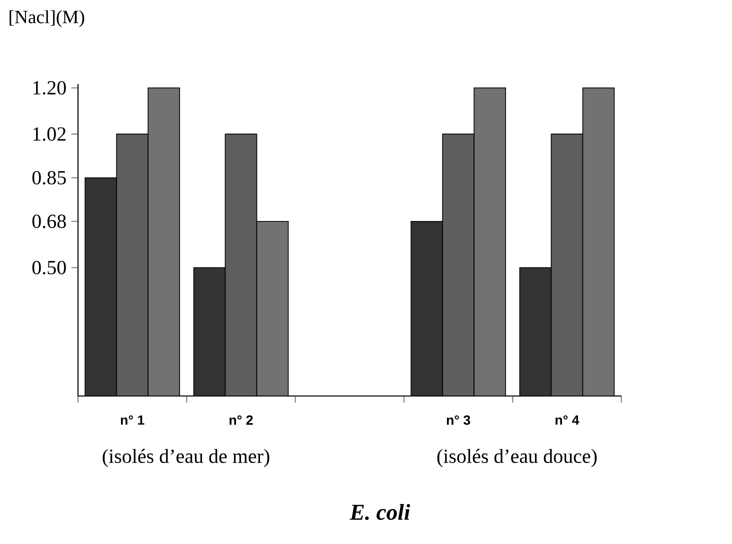 This screenshot has height=544, width=732. What do you see at coordinates (132, 420) in the screenshot?
I see `x-tick-label: n° 1` at bounding box center [132, 420].